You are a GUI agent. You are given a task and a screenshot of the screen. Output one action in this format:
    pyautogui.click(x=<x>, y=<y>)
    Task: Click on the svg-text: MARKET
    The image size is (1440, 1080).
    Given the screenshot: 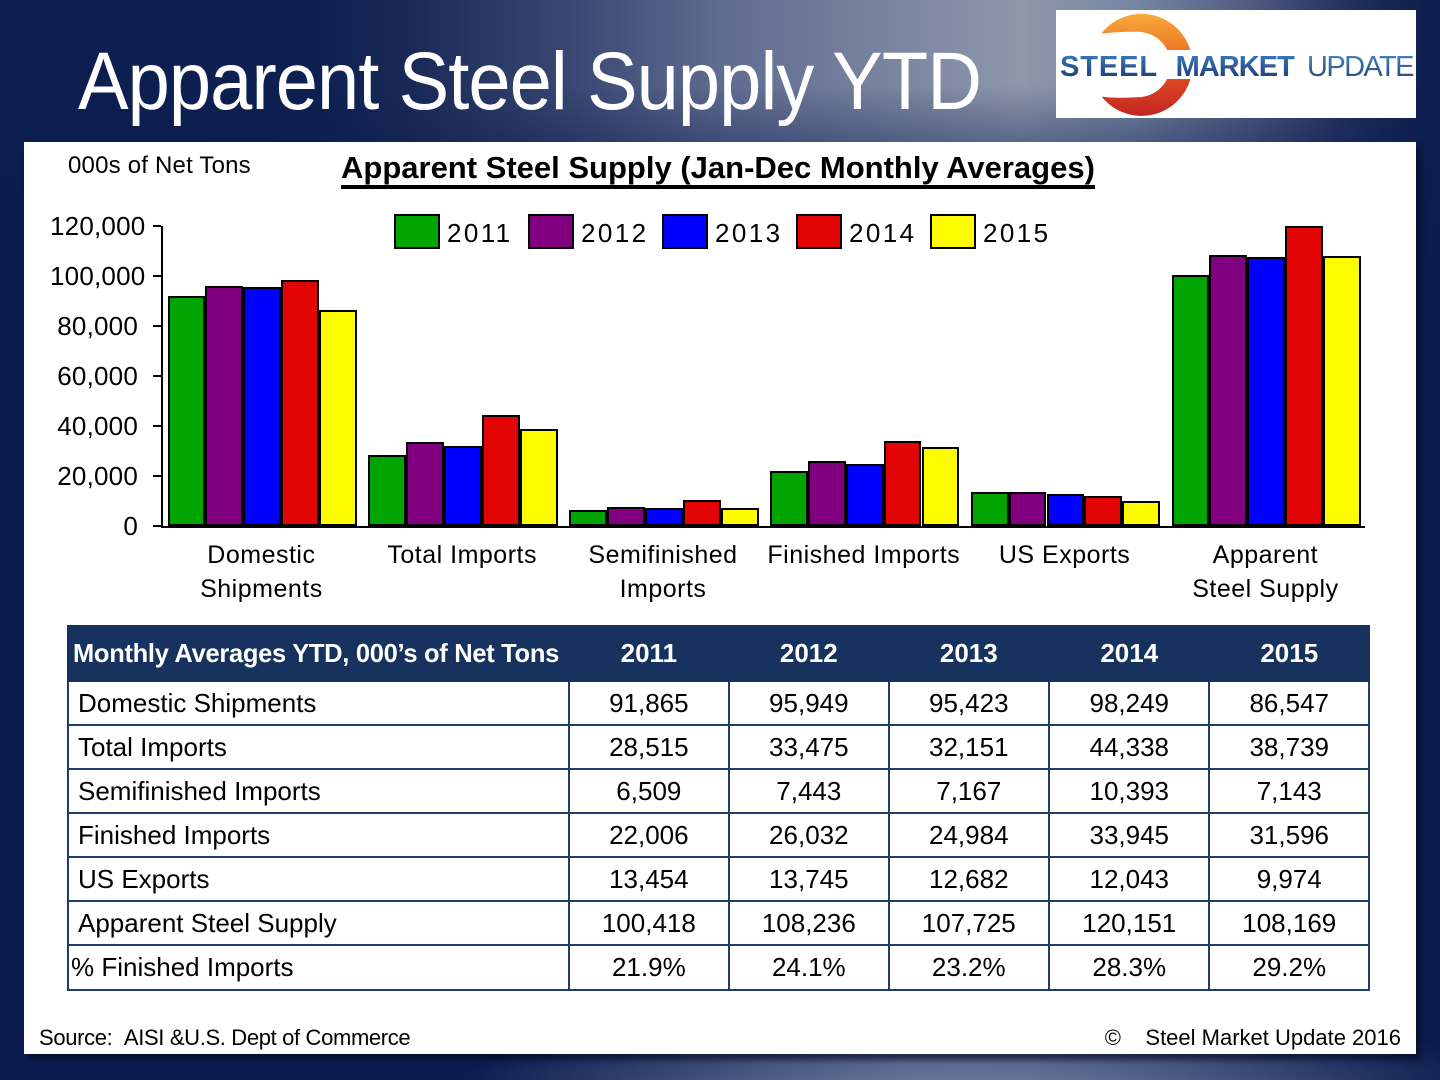 What is the action you would take?
    pyautogui.click(x=1236, y=67)
    